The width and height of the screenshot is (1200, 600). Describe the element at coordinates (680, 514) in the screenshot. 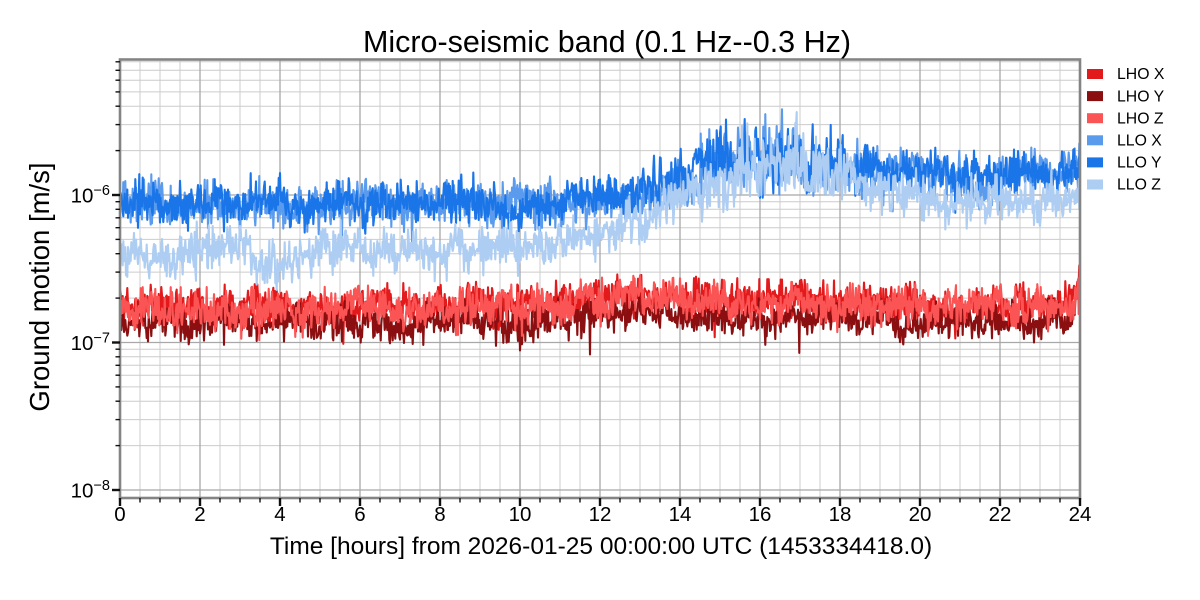

I see `svg-text: 14` at that location.